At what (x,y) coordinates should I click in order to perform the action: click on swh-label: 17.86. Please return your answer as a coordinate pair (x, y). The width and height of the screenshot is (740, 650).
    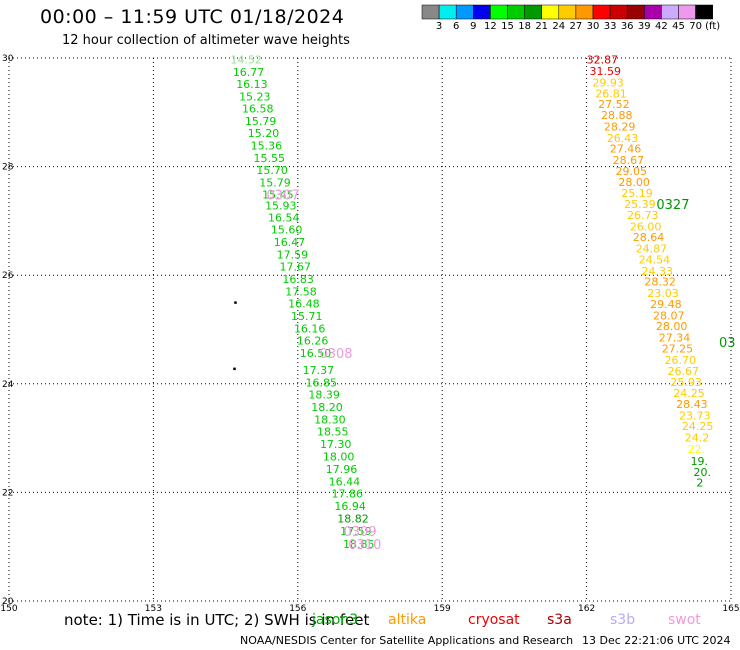
    Looking at the image, I should click on (347, 493).